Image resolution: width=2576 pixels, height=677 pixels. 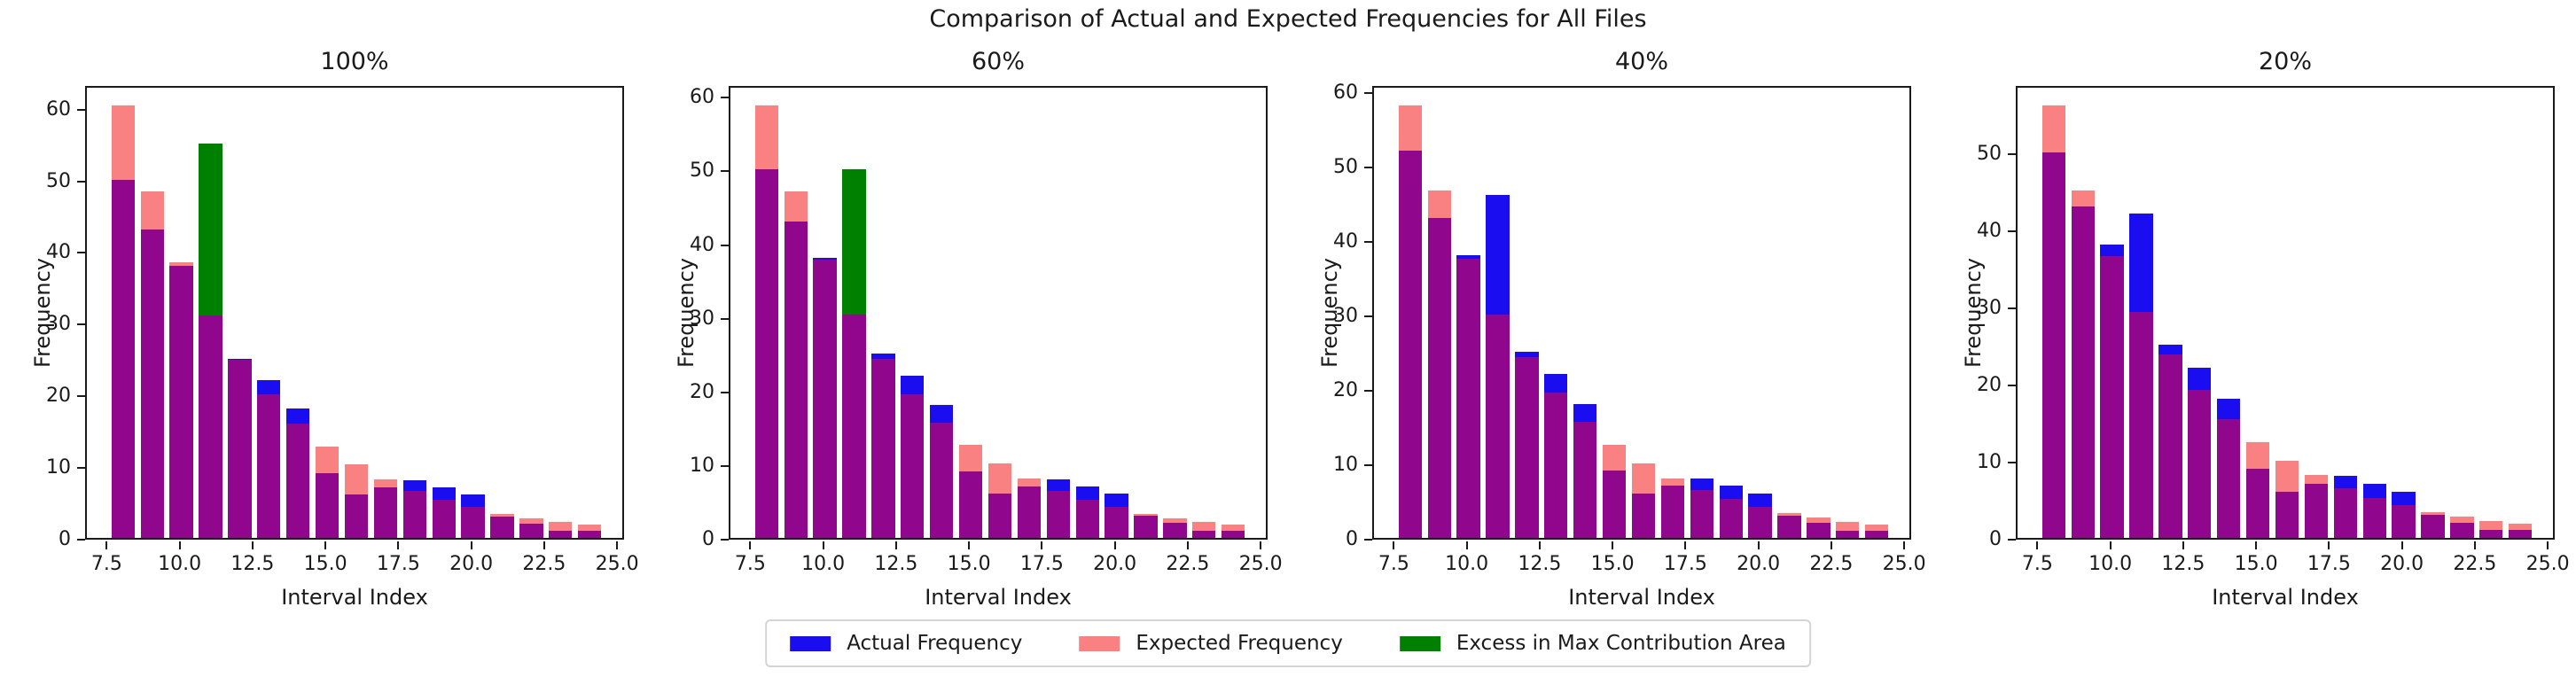 What do you see at coordinates (998, 598) in the screenshot?
I see `x-axis-label: Interval Index` at bounding box center [998, 598].